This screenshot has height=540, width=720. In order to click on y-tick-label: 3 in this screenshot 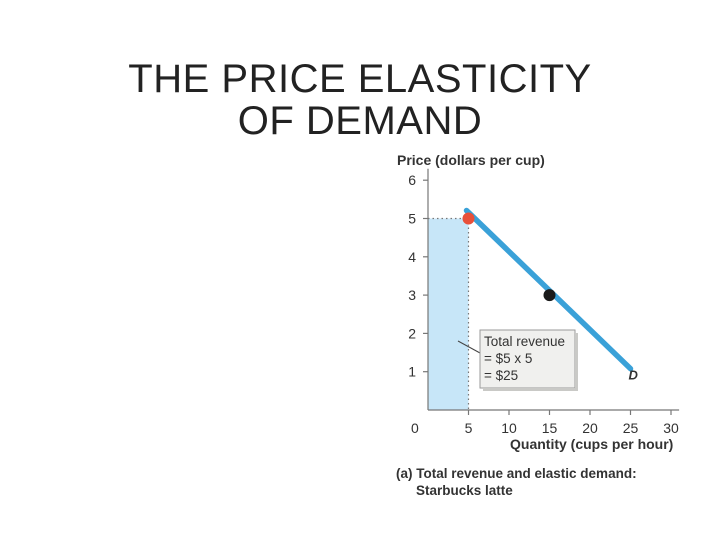, I will do `click(412, 295)`.